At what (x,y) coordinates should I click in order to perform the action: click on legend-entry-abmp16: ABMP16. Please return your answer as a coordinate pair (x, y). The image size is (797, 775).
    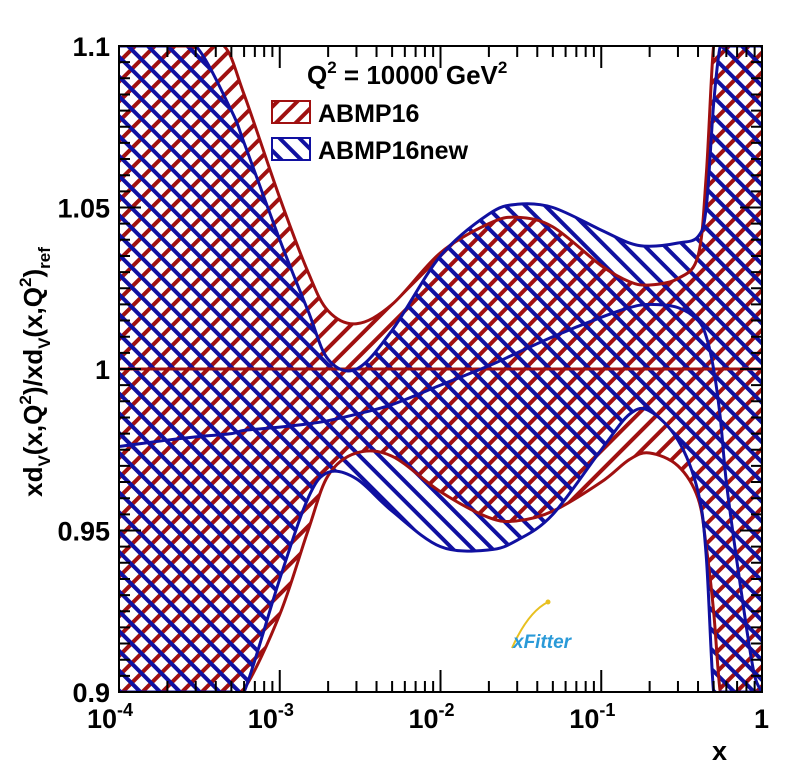
    Looking at the image, I should click on (345, 114).